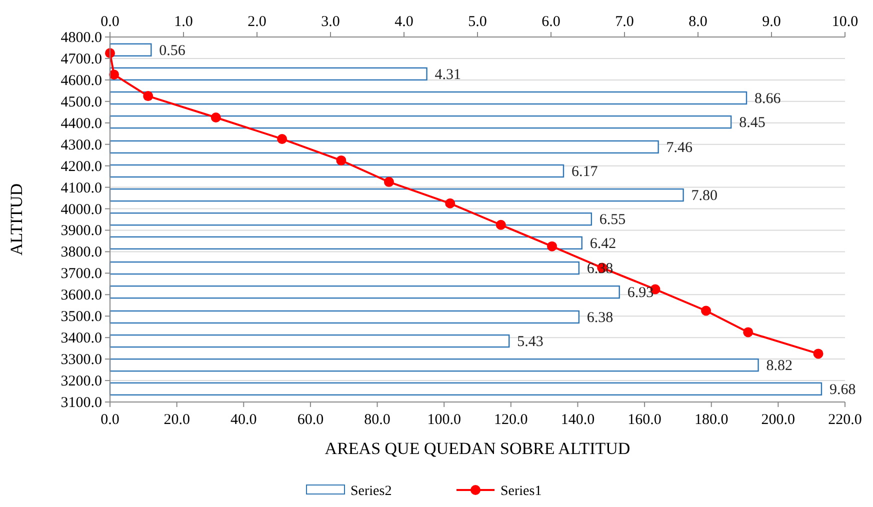  What do you see at coordinates (172, 50) in the screenshot?
I see `data-label: 0.56` at bounding box center [172, 50].